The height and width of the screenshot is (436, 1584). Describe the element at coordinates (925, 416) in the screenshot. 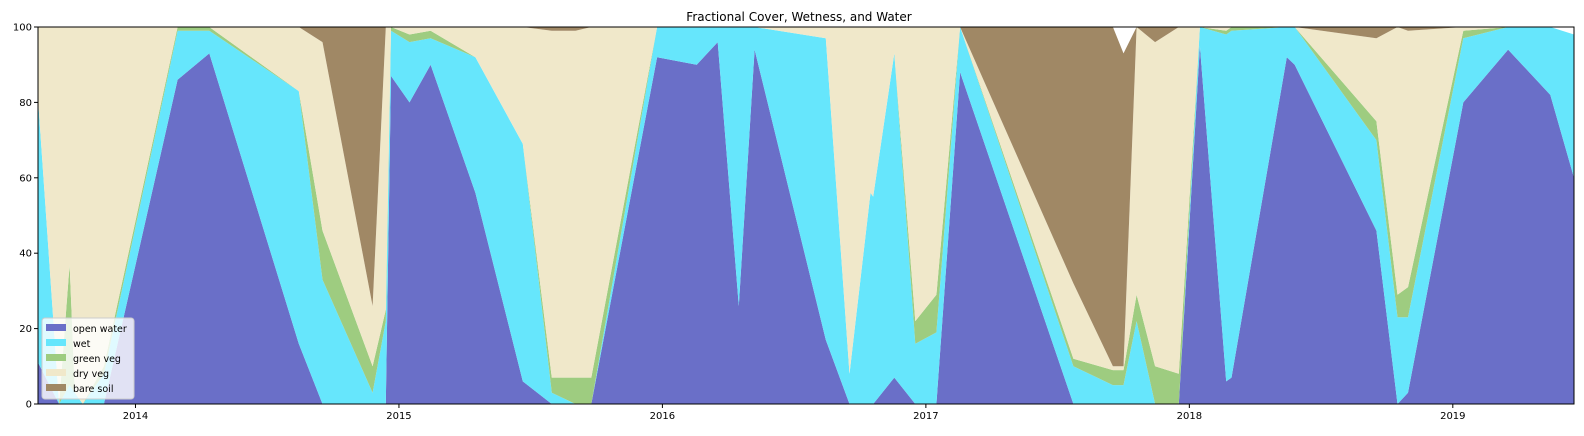

I see `x-tick-label: 2017` at that location.